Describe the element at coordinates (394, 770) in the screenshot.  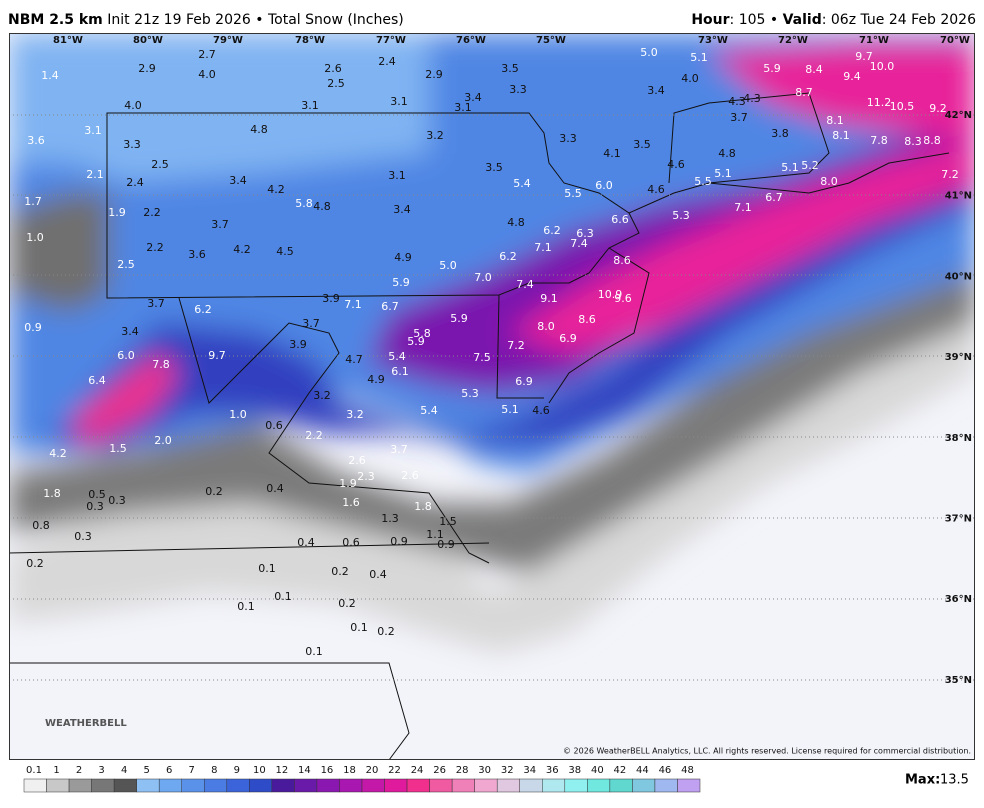
I see `colorbar-label: 22` at that location.